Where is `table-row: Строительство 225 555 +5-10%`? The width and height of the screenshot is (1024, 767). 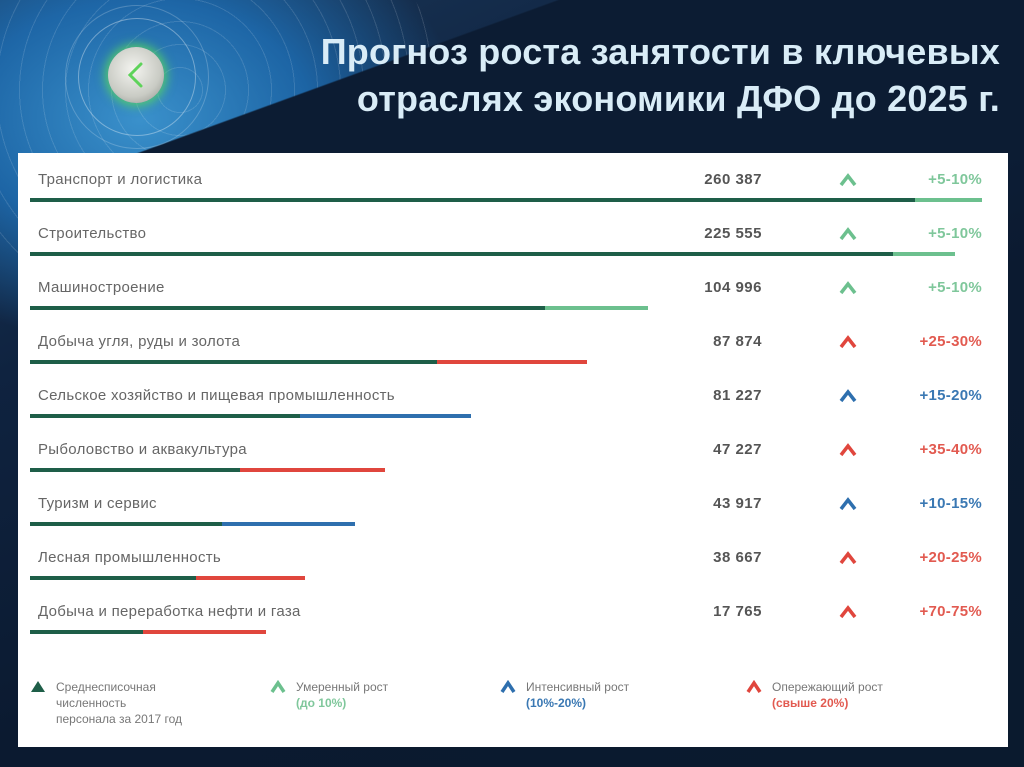 table-row: Строительство 225 555 +5-10% is located at coordinates (513, 241).